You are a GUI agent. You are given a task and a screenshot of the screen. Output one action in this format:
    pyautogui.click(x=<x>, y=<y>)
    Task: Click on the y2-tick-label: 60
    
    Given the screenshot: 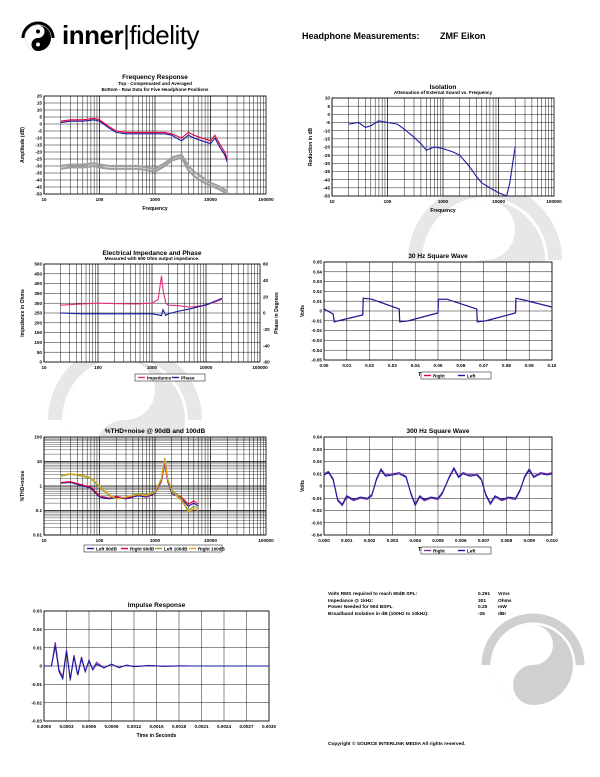 What is the action you would take?
    pyautogui.click(x=266, y=264)
    